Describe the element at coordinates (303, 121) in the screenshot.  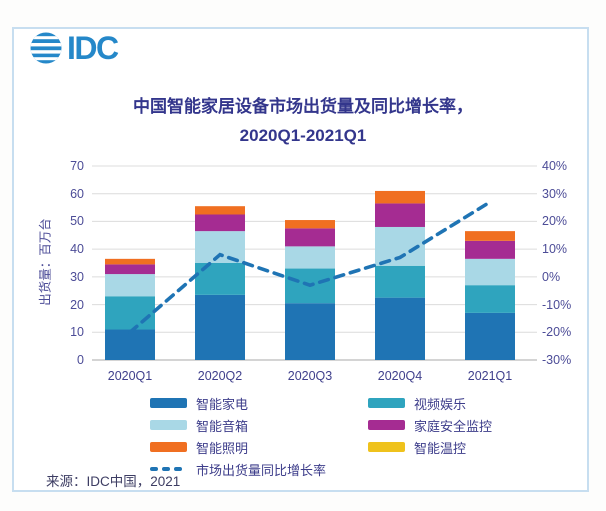
I see `chart-title: 中国智能家居设备市场出货量及同比增长率， 2020Q1-2021Q1` at that location.